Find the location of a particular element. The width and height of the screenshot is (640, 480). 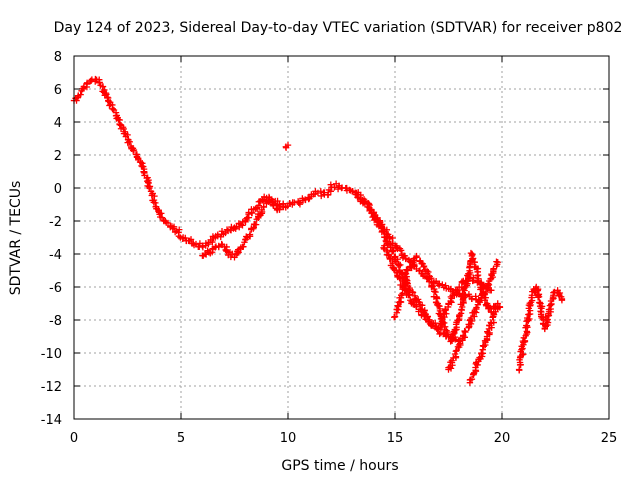

y-tick-label: 8 is located at coordinates (58, 57).